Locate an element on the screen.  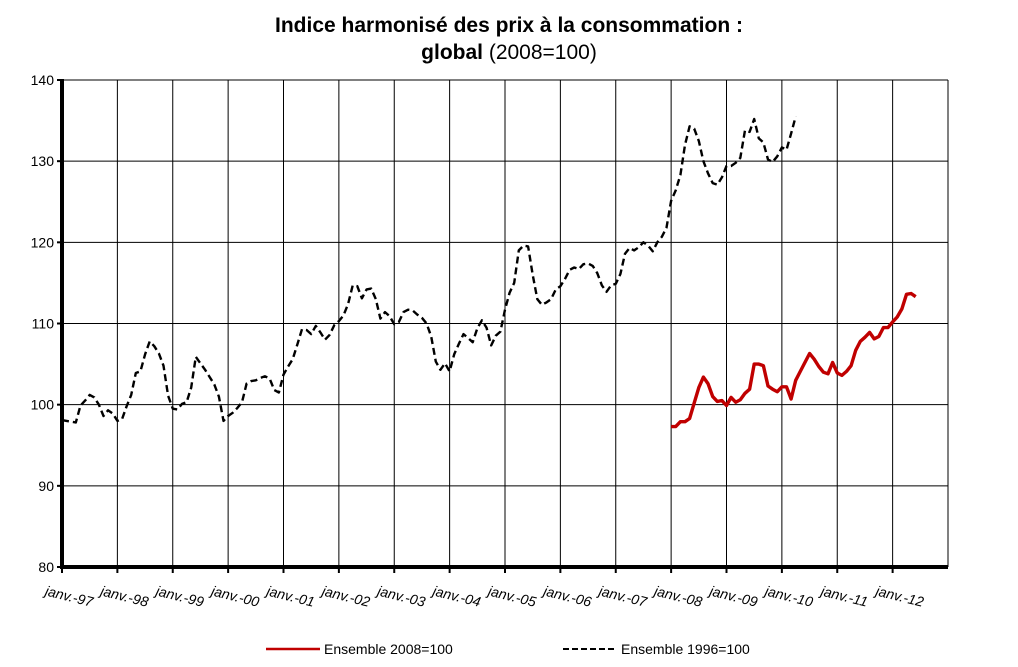
y-tick-label: 110 is located at coordinates (43, 324).